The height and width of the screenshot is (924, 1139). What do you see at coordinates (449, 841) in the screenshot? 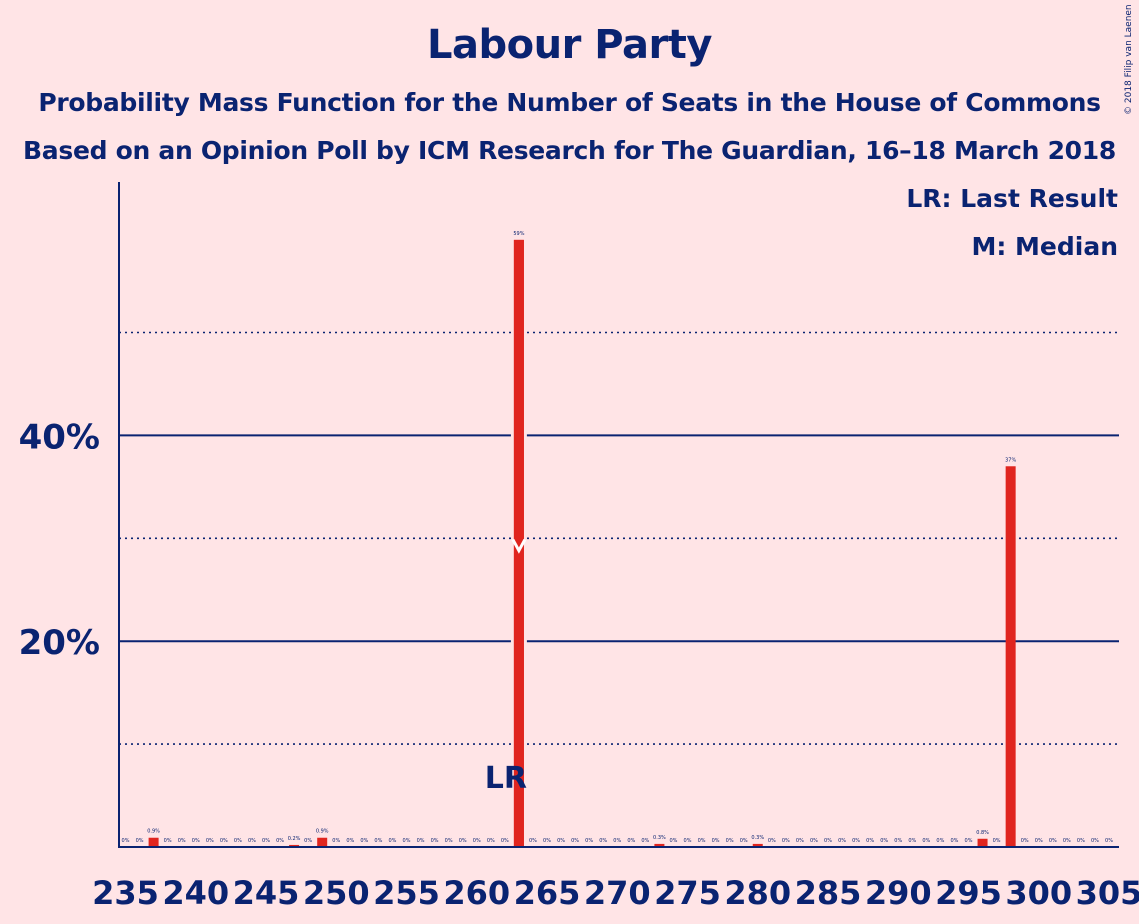
I see `data-label-258: 0%` at bounding box center [449, 841].